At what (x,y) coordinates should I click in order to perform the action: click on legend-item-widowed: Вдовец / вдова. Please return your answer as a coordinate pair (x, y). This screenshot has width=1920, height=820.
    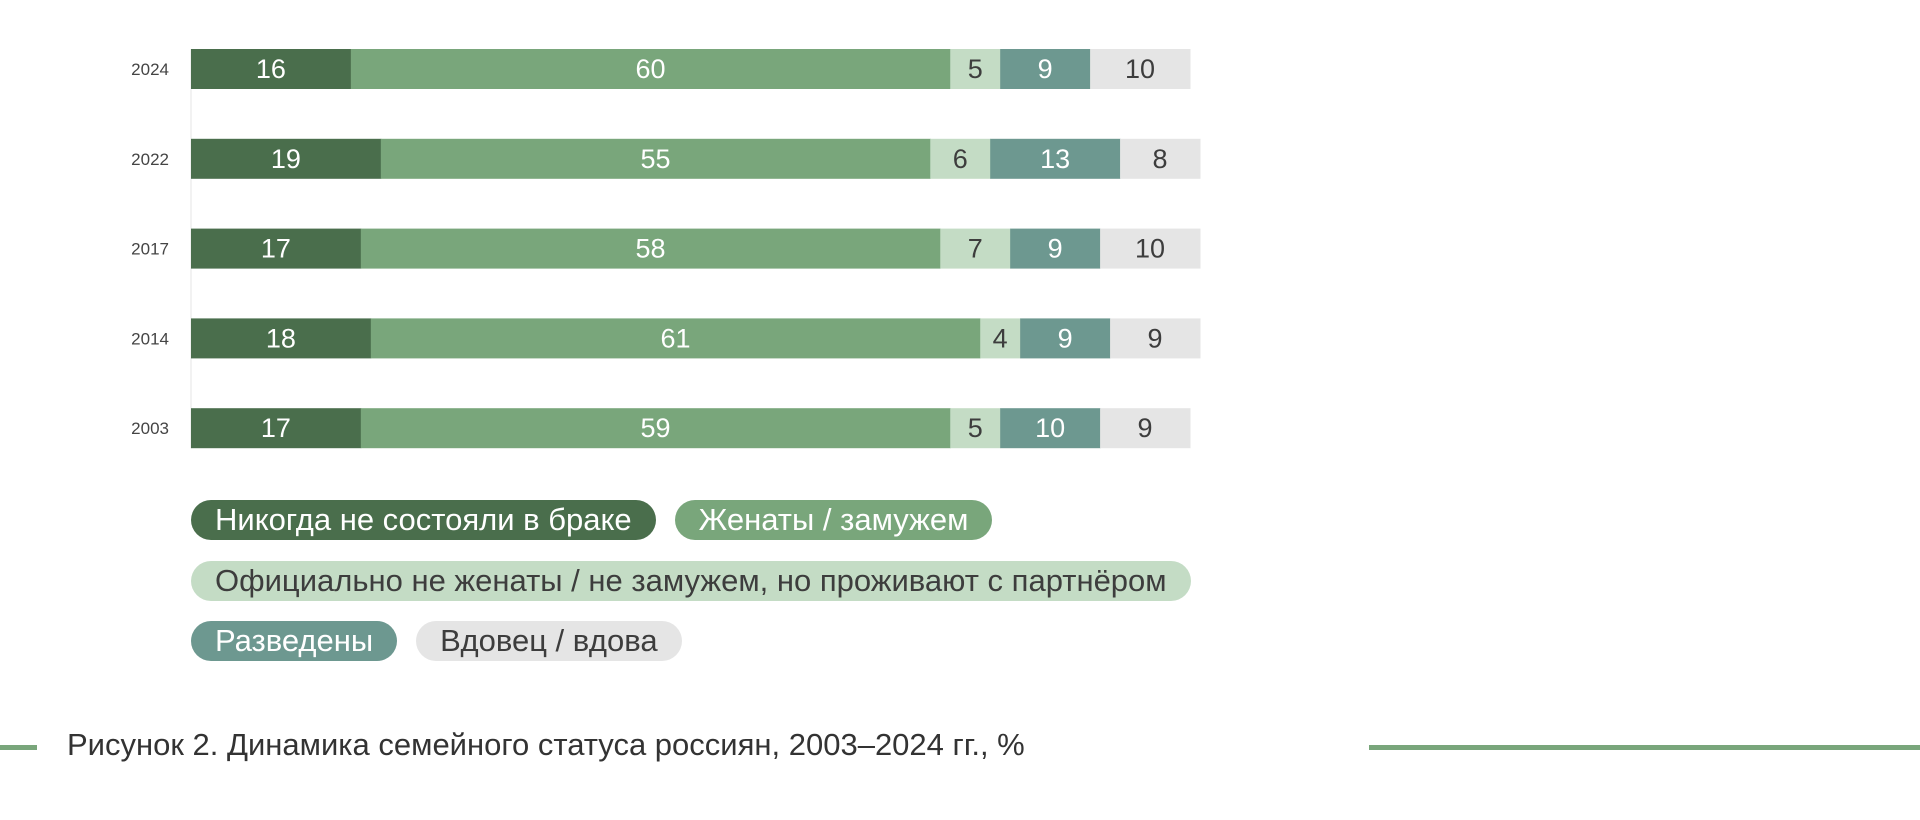
    Looking at the image, I should click on (549, 641).